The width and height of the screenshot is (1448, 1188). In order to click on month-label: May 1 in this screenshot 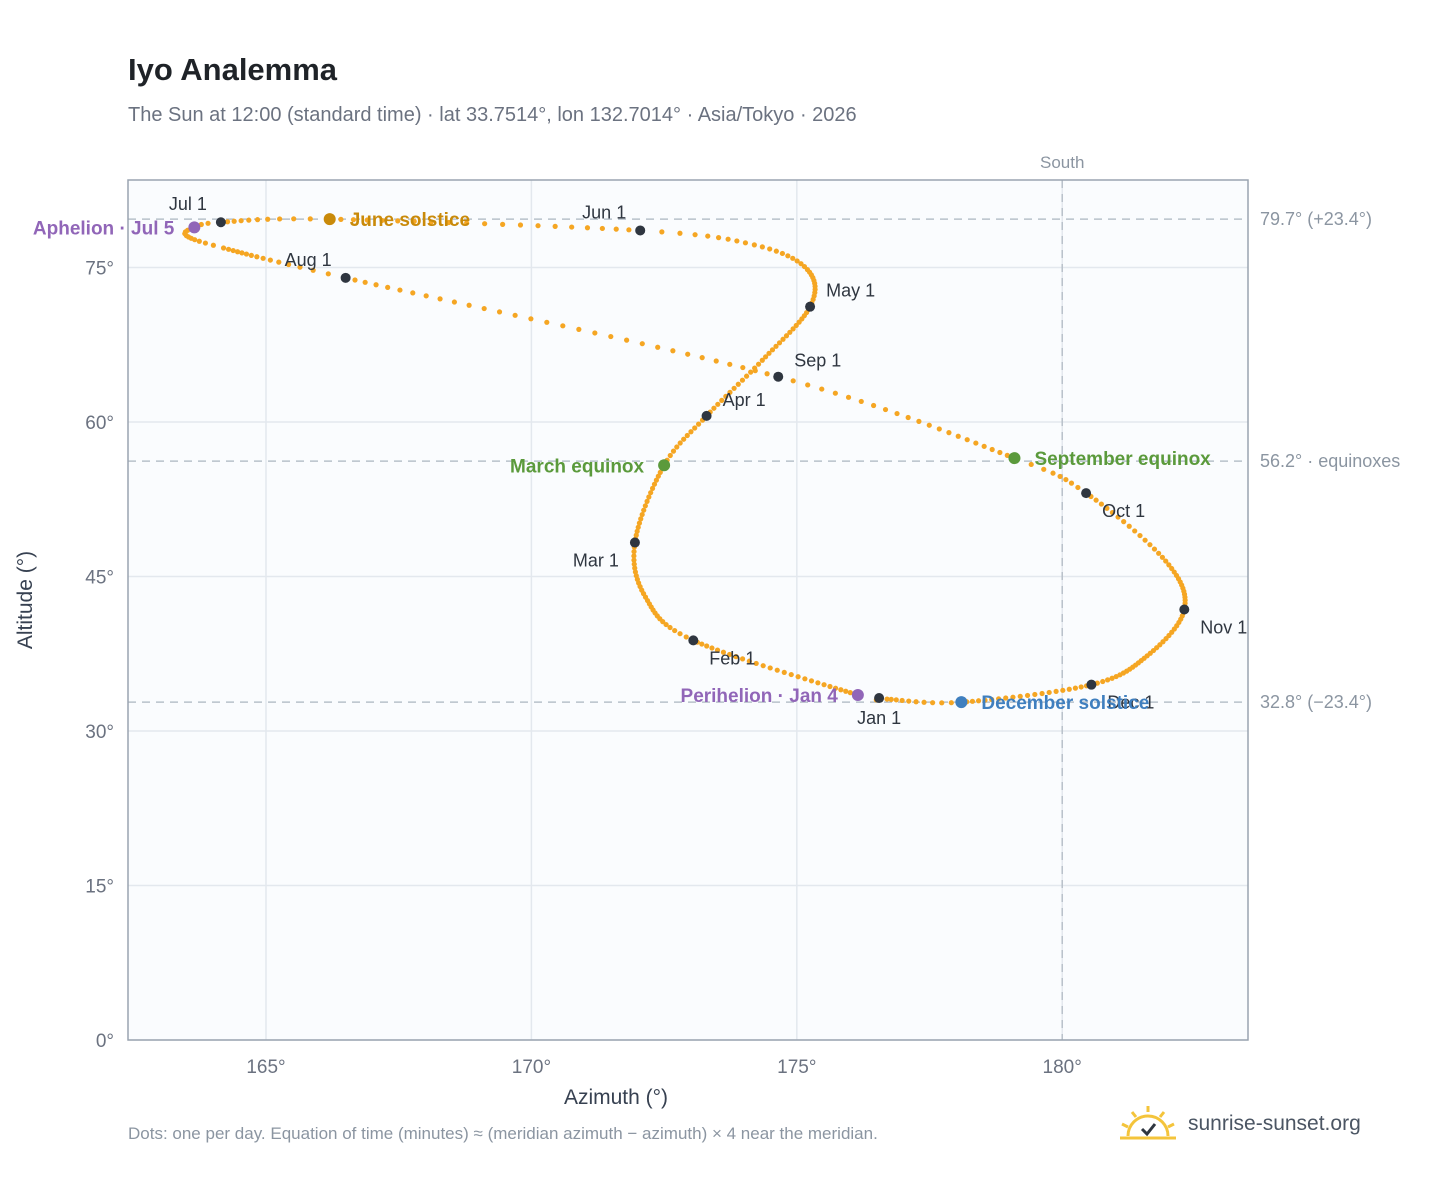, I will do `click(850, 291)`.